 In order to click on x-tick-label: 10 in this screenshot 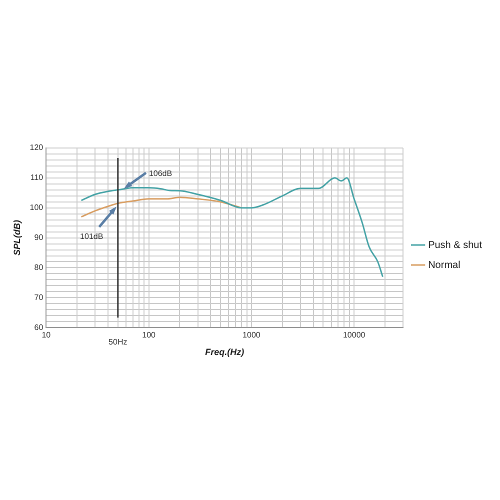, I will do `click(47, 335)`.